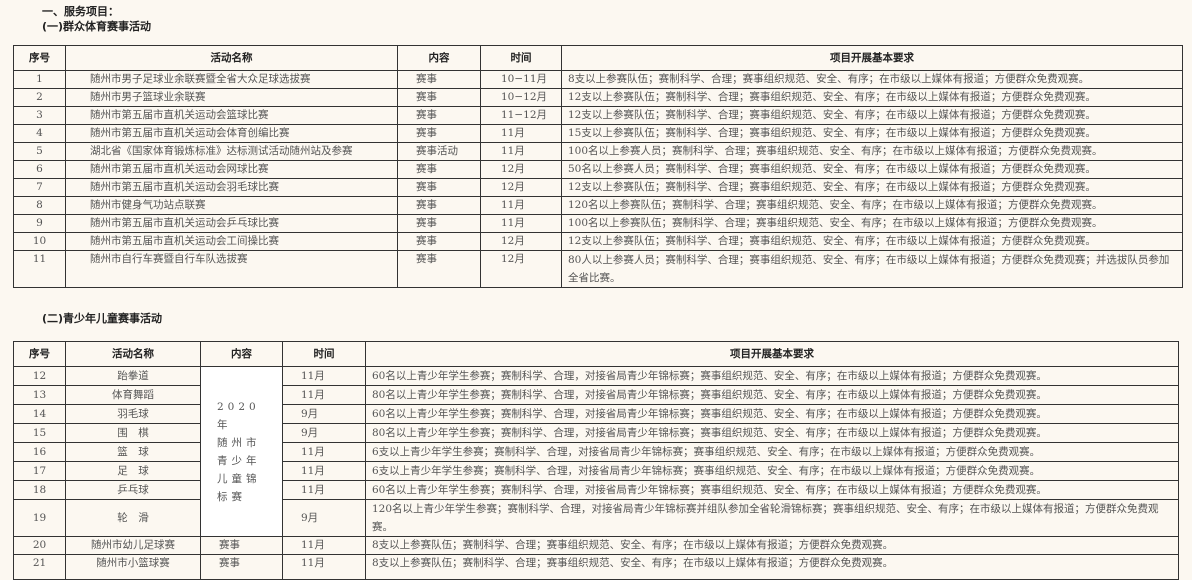  I want to click on cell-activity-name: 随州市小篮球赛, so click(133, 567).